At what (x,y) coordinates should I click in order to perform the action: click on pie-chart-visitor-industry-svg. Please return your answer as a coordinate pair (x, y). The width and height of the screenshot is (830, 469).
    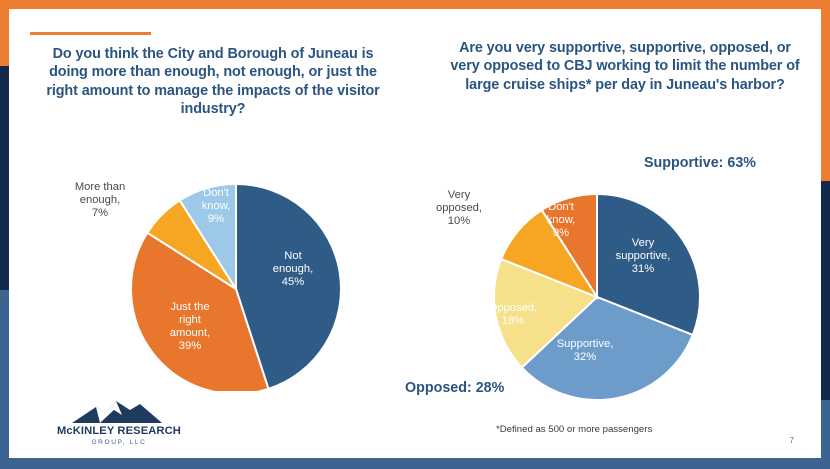
    Looking at the image, I should click on (236, 286).